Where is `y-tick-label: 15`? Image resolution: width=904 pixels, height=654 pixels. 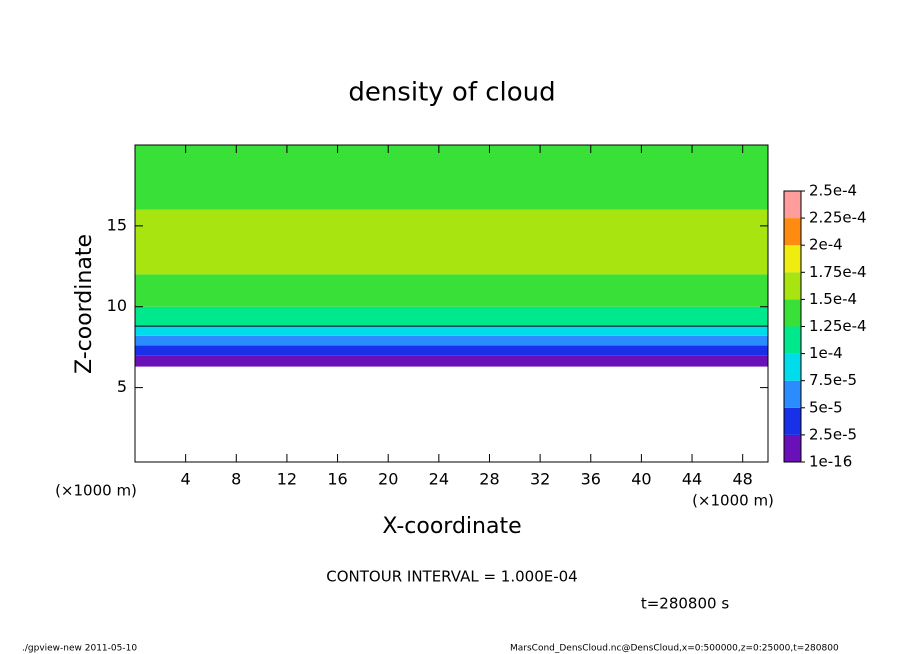 y-tick-label: 15 is located at coordinates (117, 224).